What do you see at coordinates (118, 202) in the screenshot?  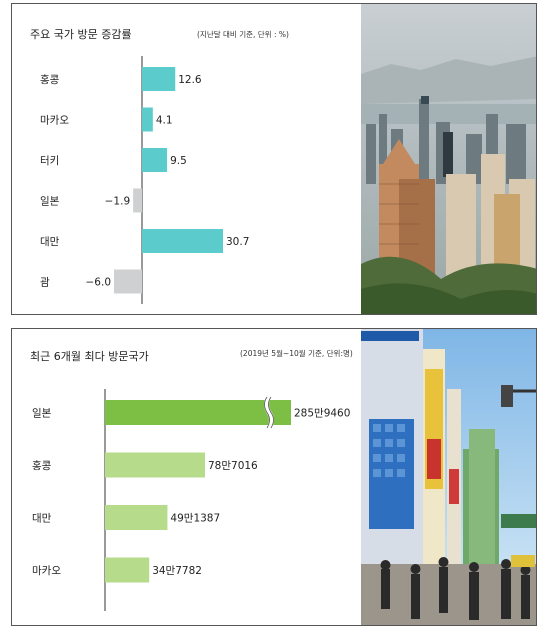 I see `data-label: −1.9` at bounding box center [118, 202].